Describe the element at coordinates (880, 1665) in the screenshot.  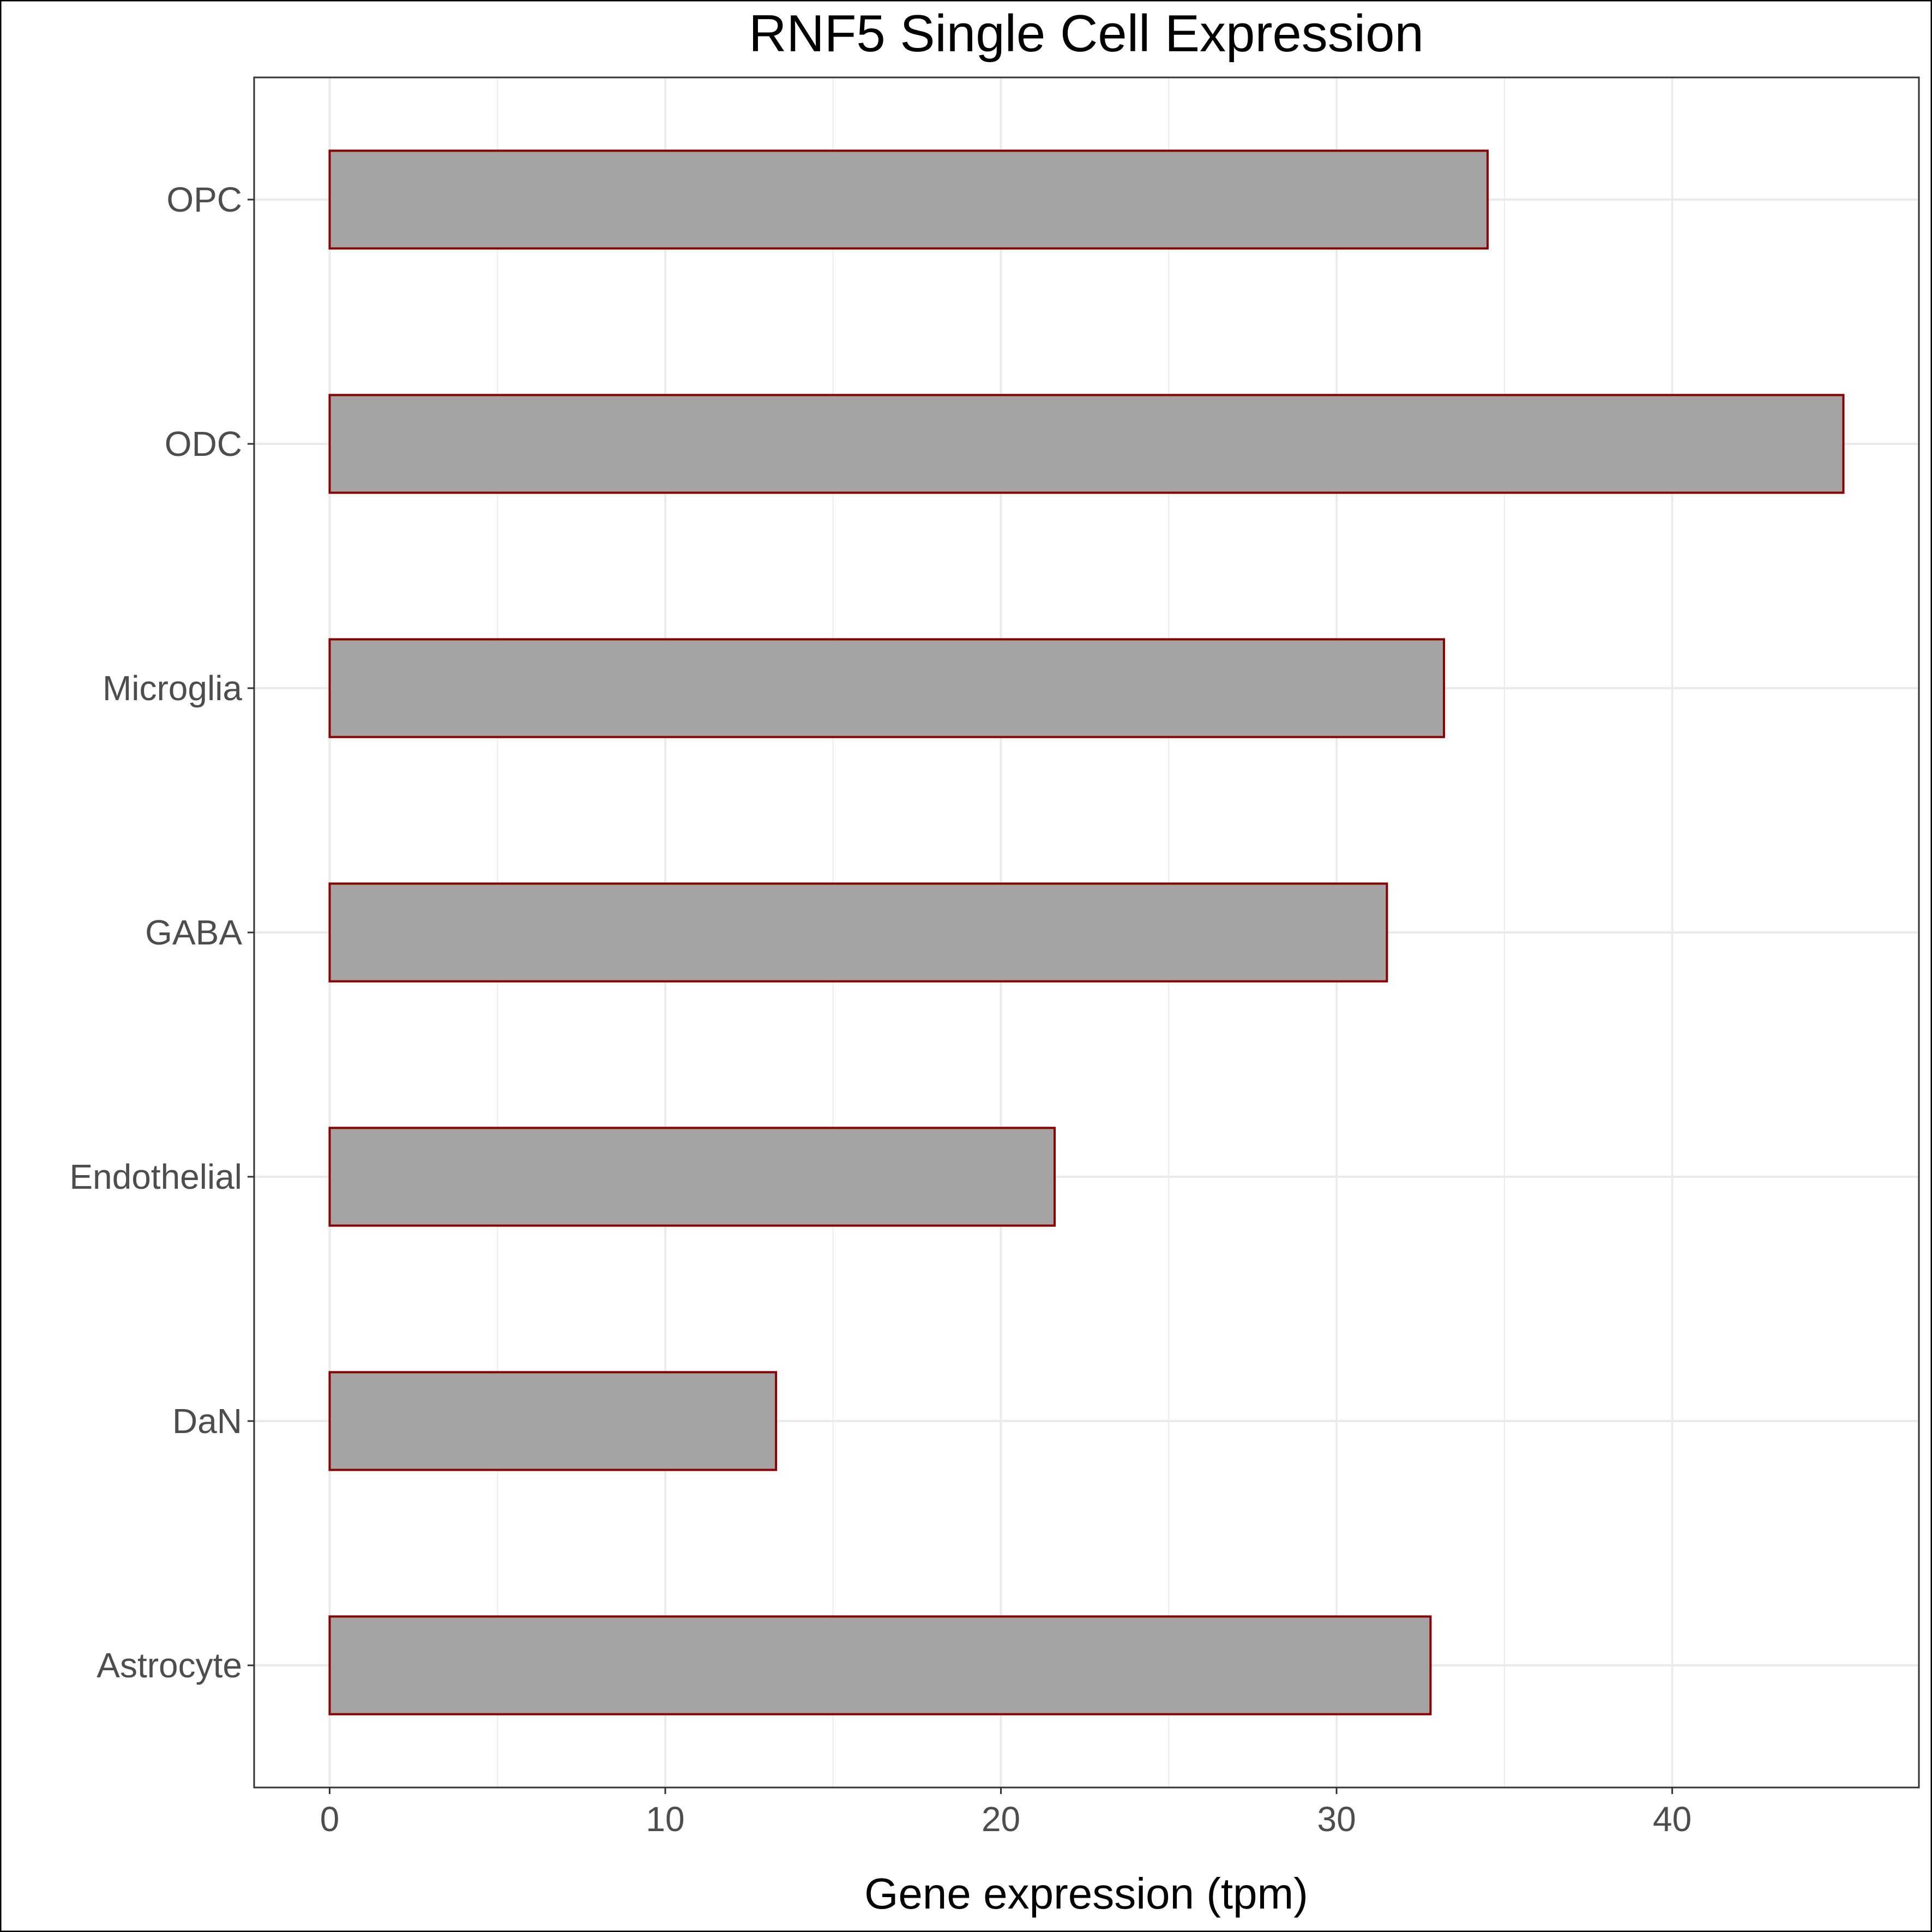
I see `bar-astrocyte` at that location.